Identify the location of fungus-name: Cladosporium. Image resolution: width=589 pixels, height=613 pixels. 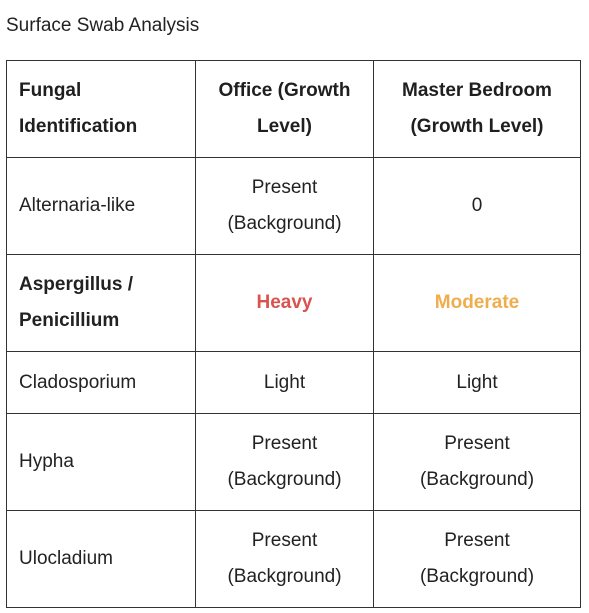
(101, 382).